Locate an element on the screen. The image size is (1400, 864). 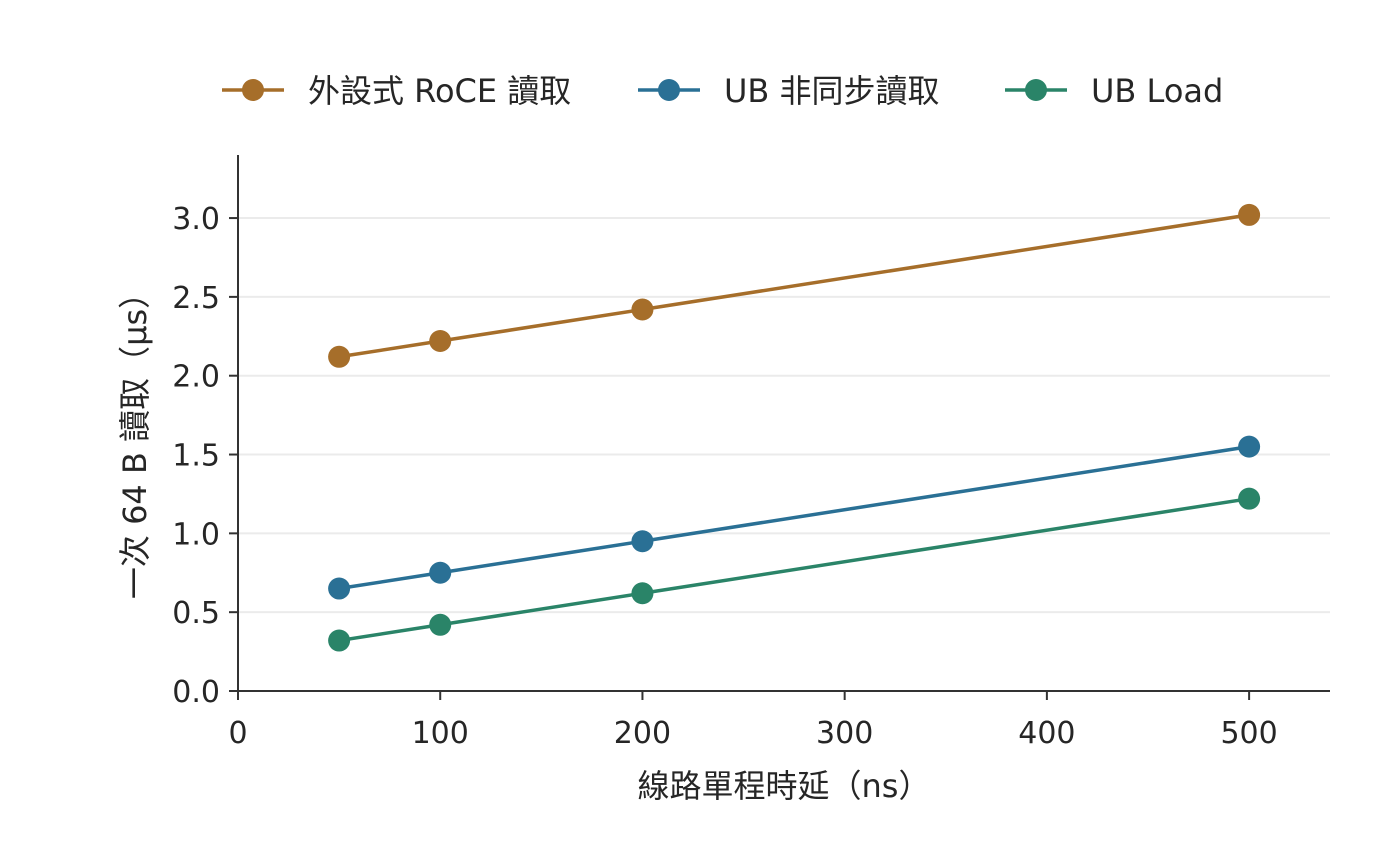
y-tick-label: 1.5 is located at coordinates (196, 456).